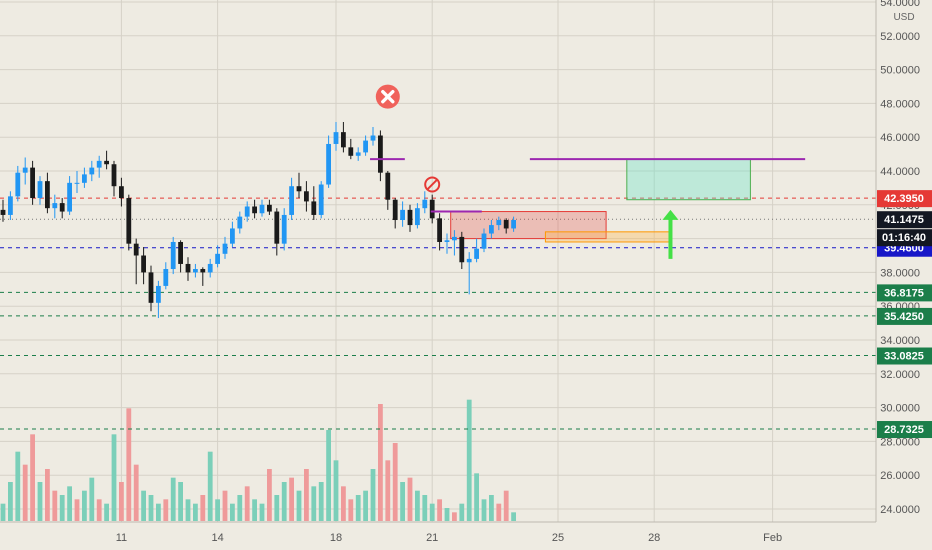 The image size is (932, 550). I want to click on level-tag: 35.4250, so click(904, 317).